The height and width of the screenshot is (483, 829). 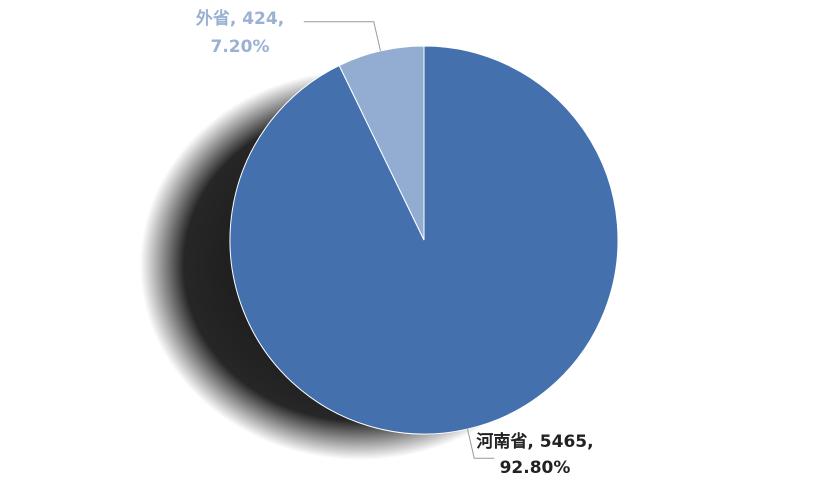 What do you see at coordinates (381, 143) in the screenshot?
I see `pie-slice` at bounding box center [381, 143].